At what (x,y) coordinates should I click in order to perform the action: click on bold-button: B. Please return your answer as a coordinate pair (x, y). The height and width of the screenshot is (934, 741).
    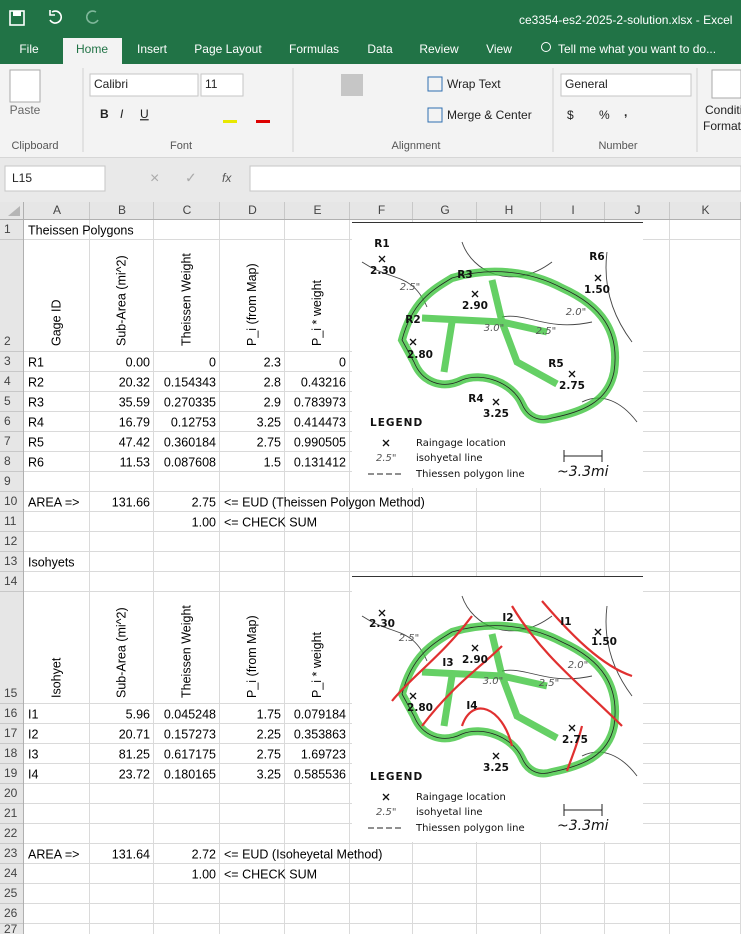
    Looking at the image, I should click on (104, 114).